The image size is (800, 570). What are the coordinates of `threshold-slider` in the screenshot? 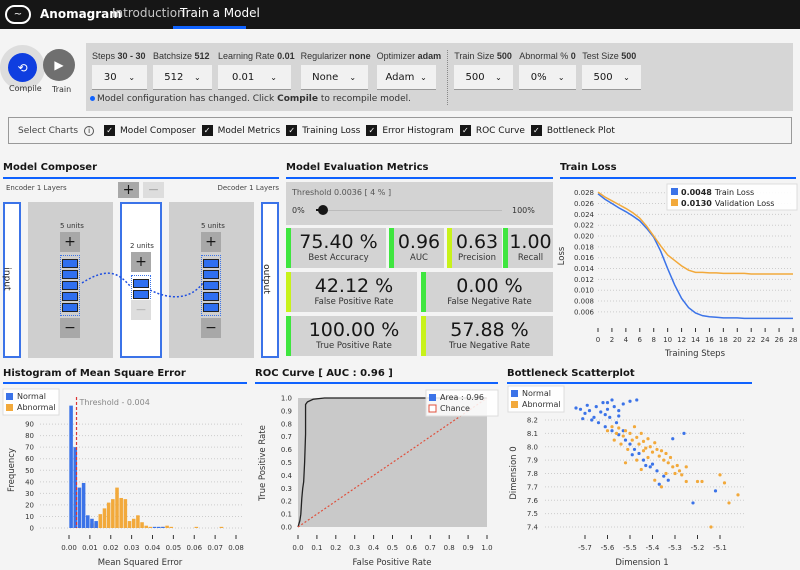 It's located at (409, 210).